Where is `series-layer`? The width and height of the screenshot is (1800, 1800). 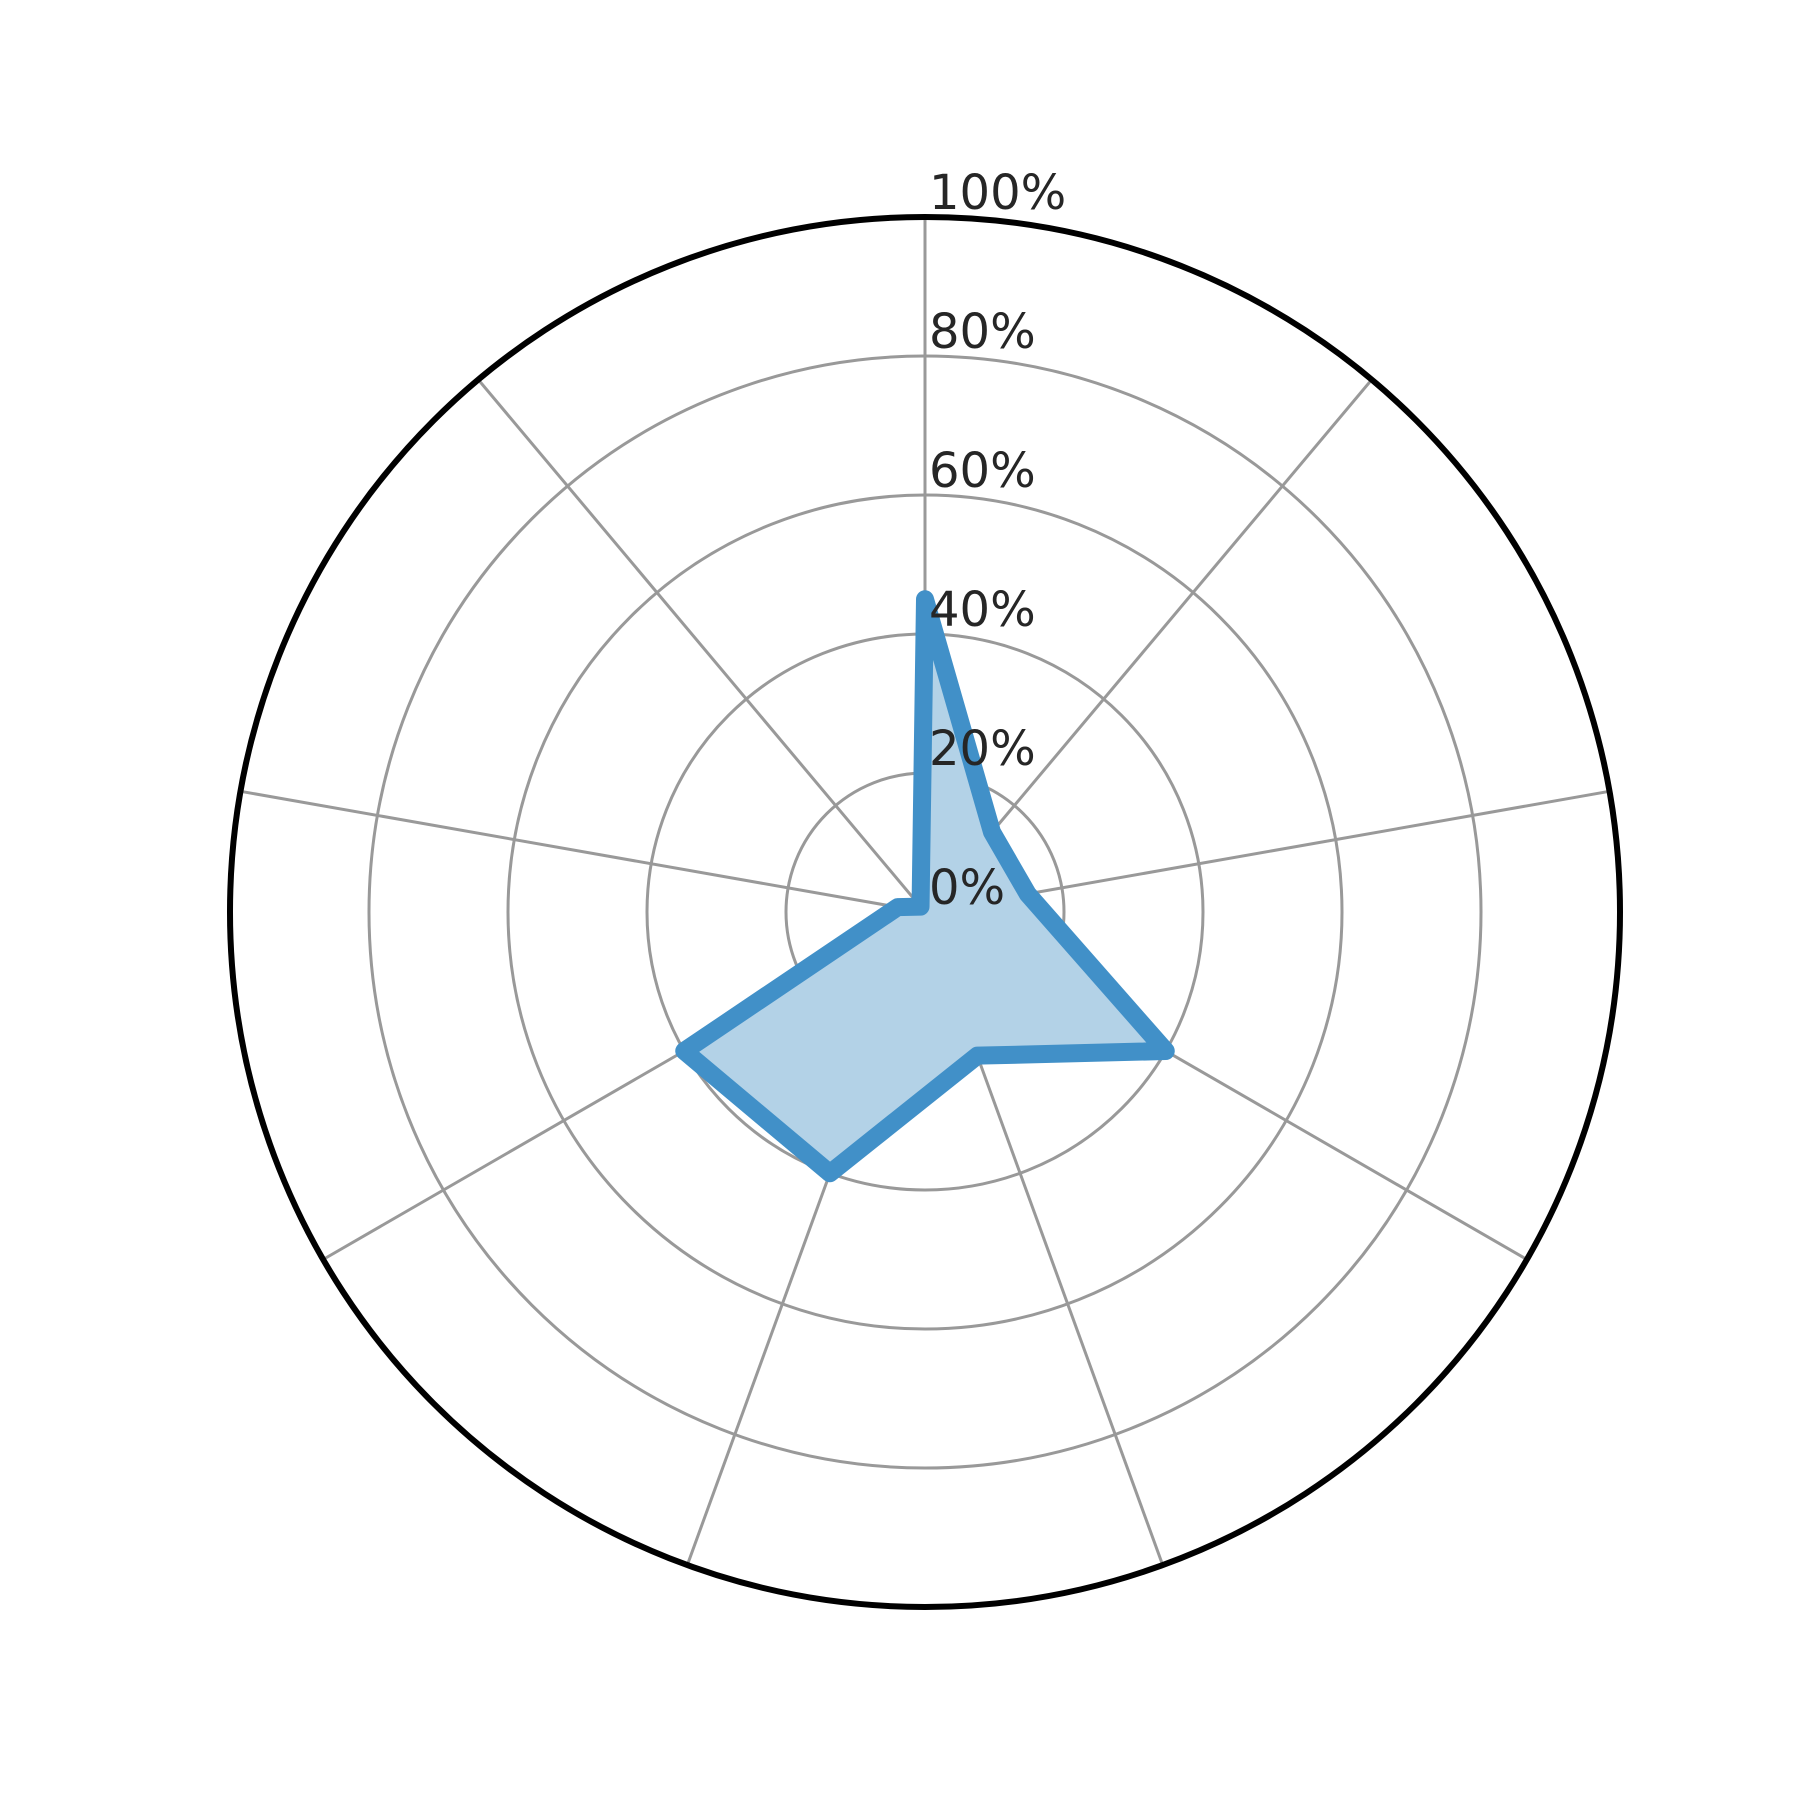
series-layer is located at coordinates (925, 886).